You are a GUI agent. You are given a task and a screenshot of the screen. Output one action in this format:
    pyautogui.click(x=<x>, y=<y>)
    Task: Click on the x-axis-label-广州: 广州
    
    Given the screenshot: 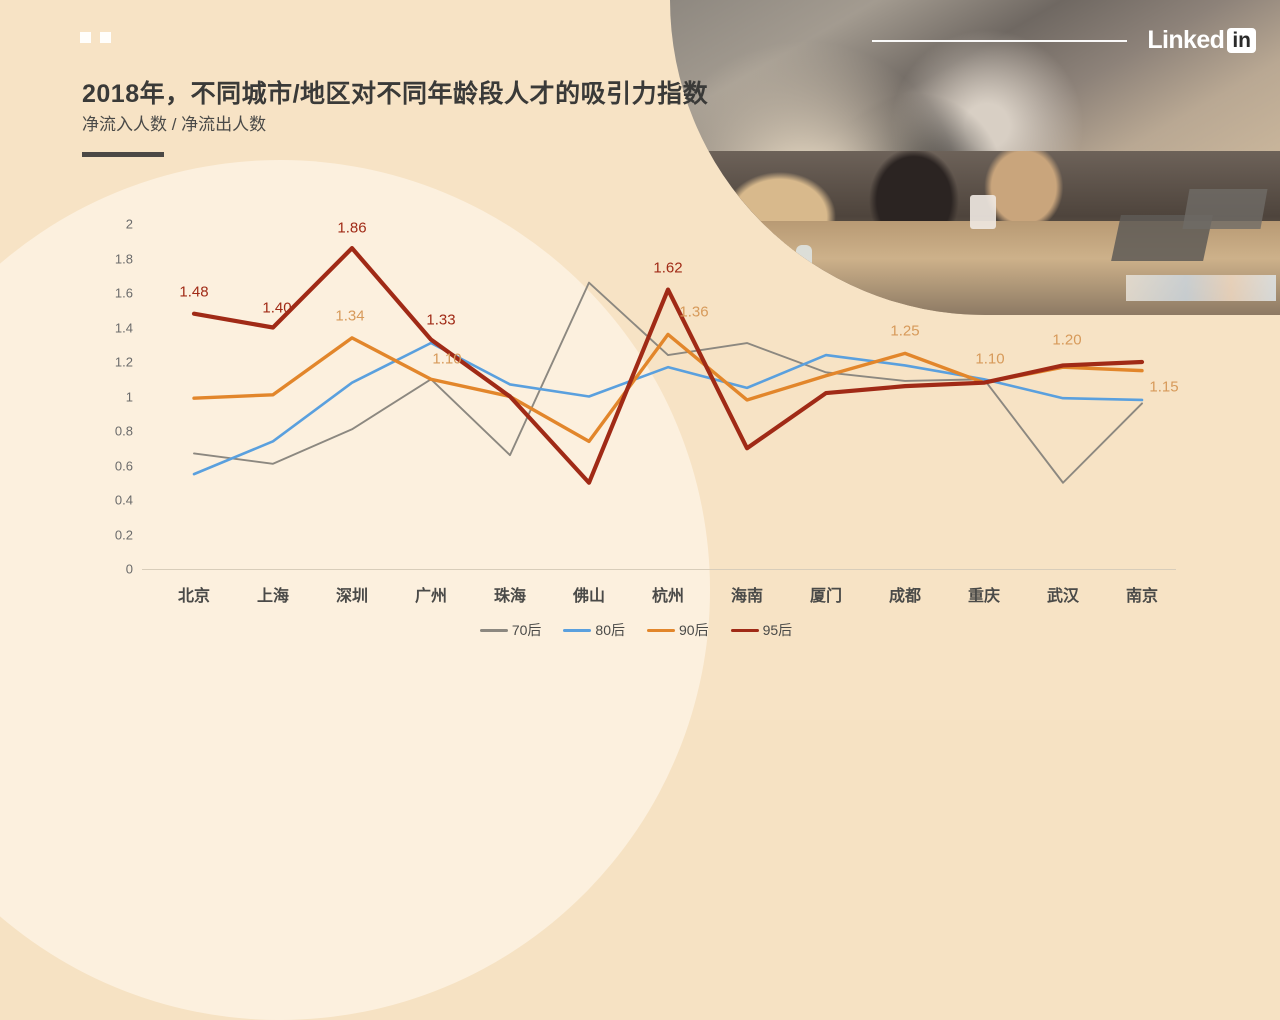 What is the action you would take?
    pyautogui.click(x=431, y=596)
    